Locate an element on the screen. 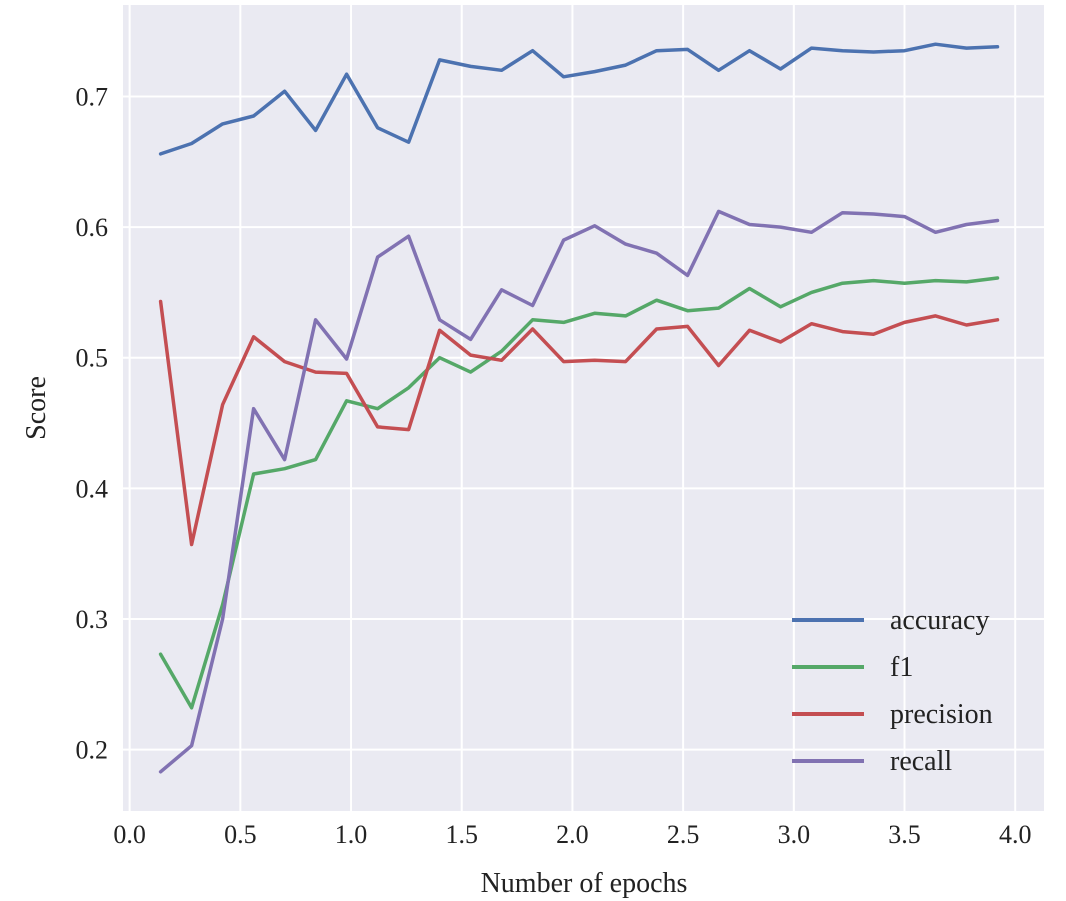 The height and width of the screenshot is (901, 1066). y-tick-label: 0.5 is located at coordinates (92, 358).